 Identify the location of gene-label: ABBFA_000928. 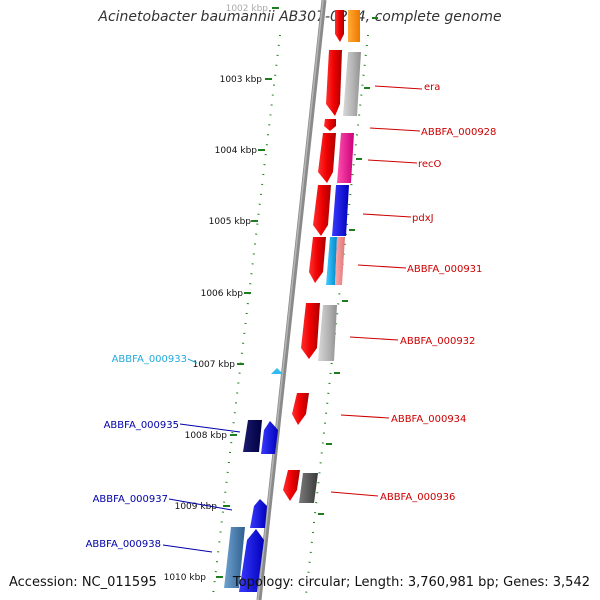
(458, 132).